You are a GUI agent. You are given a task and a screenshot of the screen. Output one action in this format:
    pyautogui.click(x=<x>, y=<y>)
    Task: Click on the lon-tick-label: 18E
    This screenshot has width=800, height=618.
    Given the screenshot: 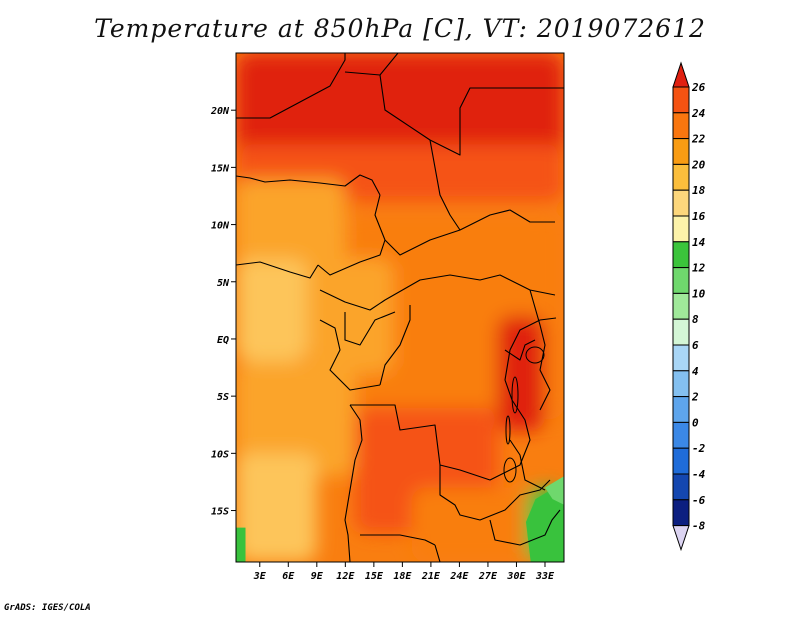 What is the action you would take?
    pyautogui.click(x=402, y=576)
    